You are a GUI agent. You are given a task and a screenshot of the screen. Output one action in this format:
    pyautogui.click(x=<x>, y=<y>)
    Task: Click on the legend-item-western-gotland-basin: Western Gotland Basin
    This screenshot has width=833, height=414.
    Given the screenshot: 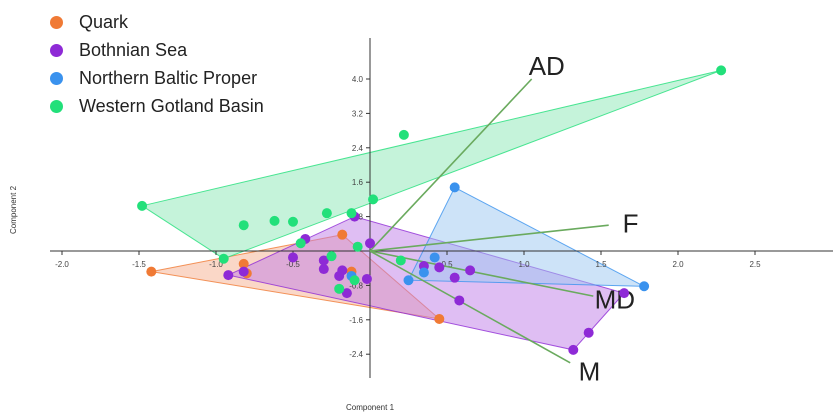 What is the action you would take?
    pyautogui.click(x=157, y=106)
    